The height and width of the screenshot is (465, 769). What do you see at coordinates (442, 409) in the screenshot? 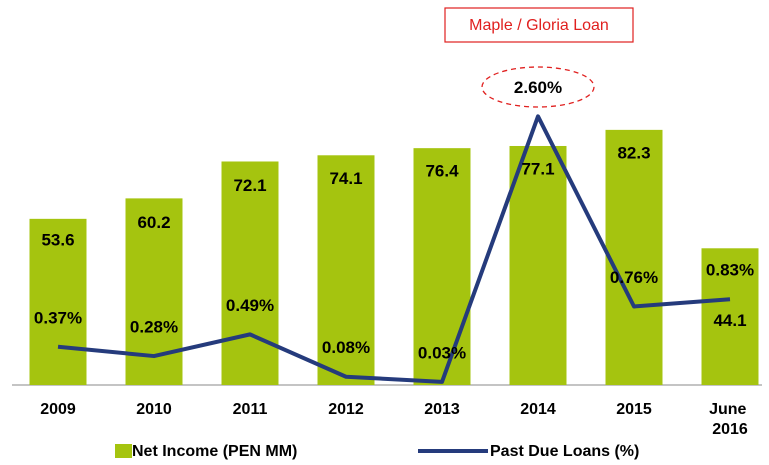
I see `x-tick-label: 2013` at bounding box center [442, 409].